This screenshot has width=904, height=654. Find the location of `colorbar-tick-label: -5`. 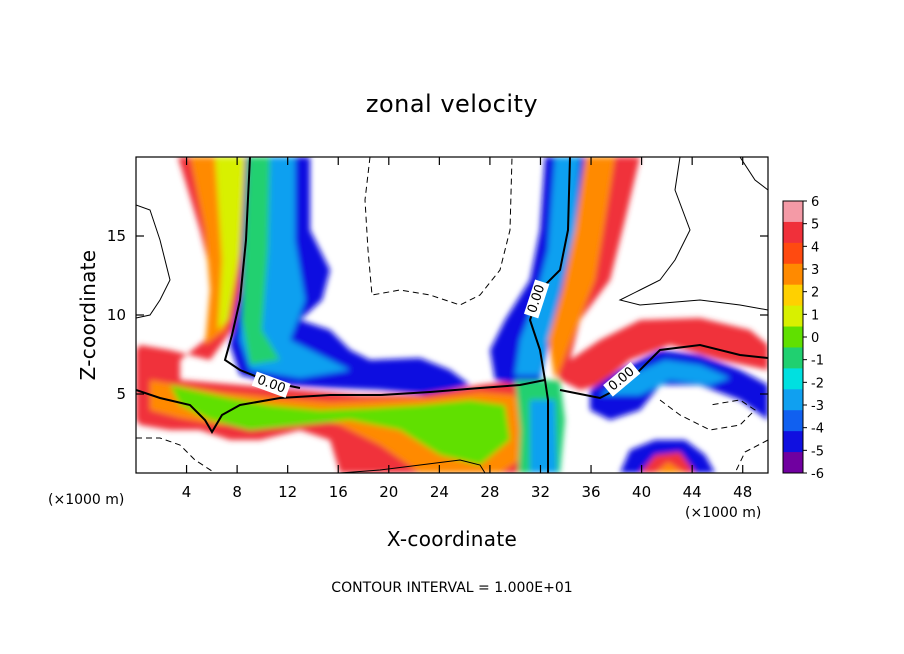

colorbar-tick-label: -5 is located at coordinates (817, 451).